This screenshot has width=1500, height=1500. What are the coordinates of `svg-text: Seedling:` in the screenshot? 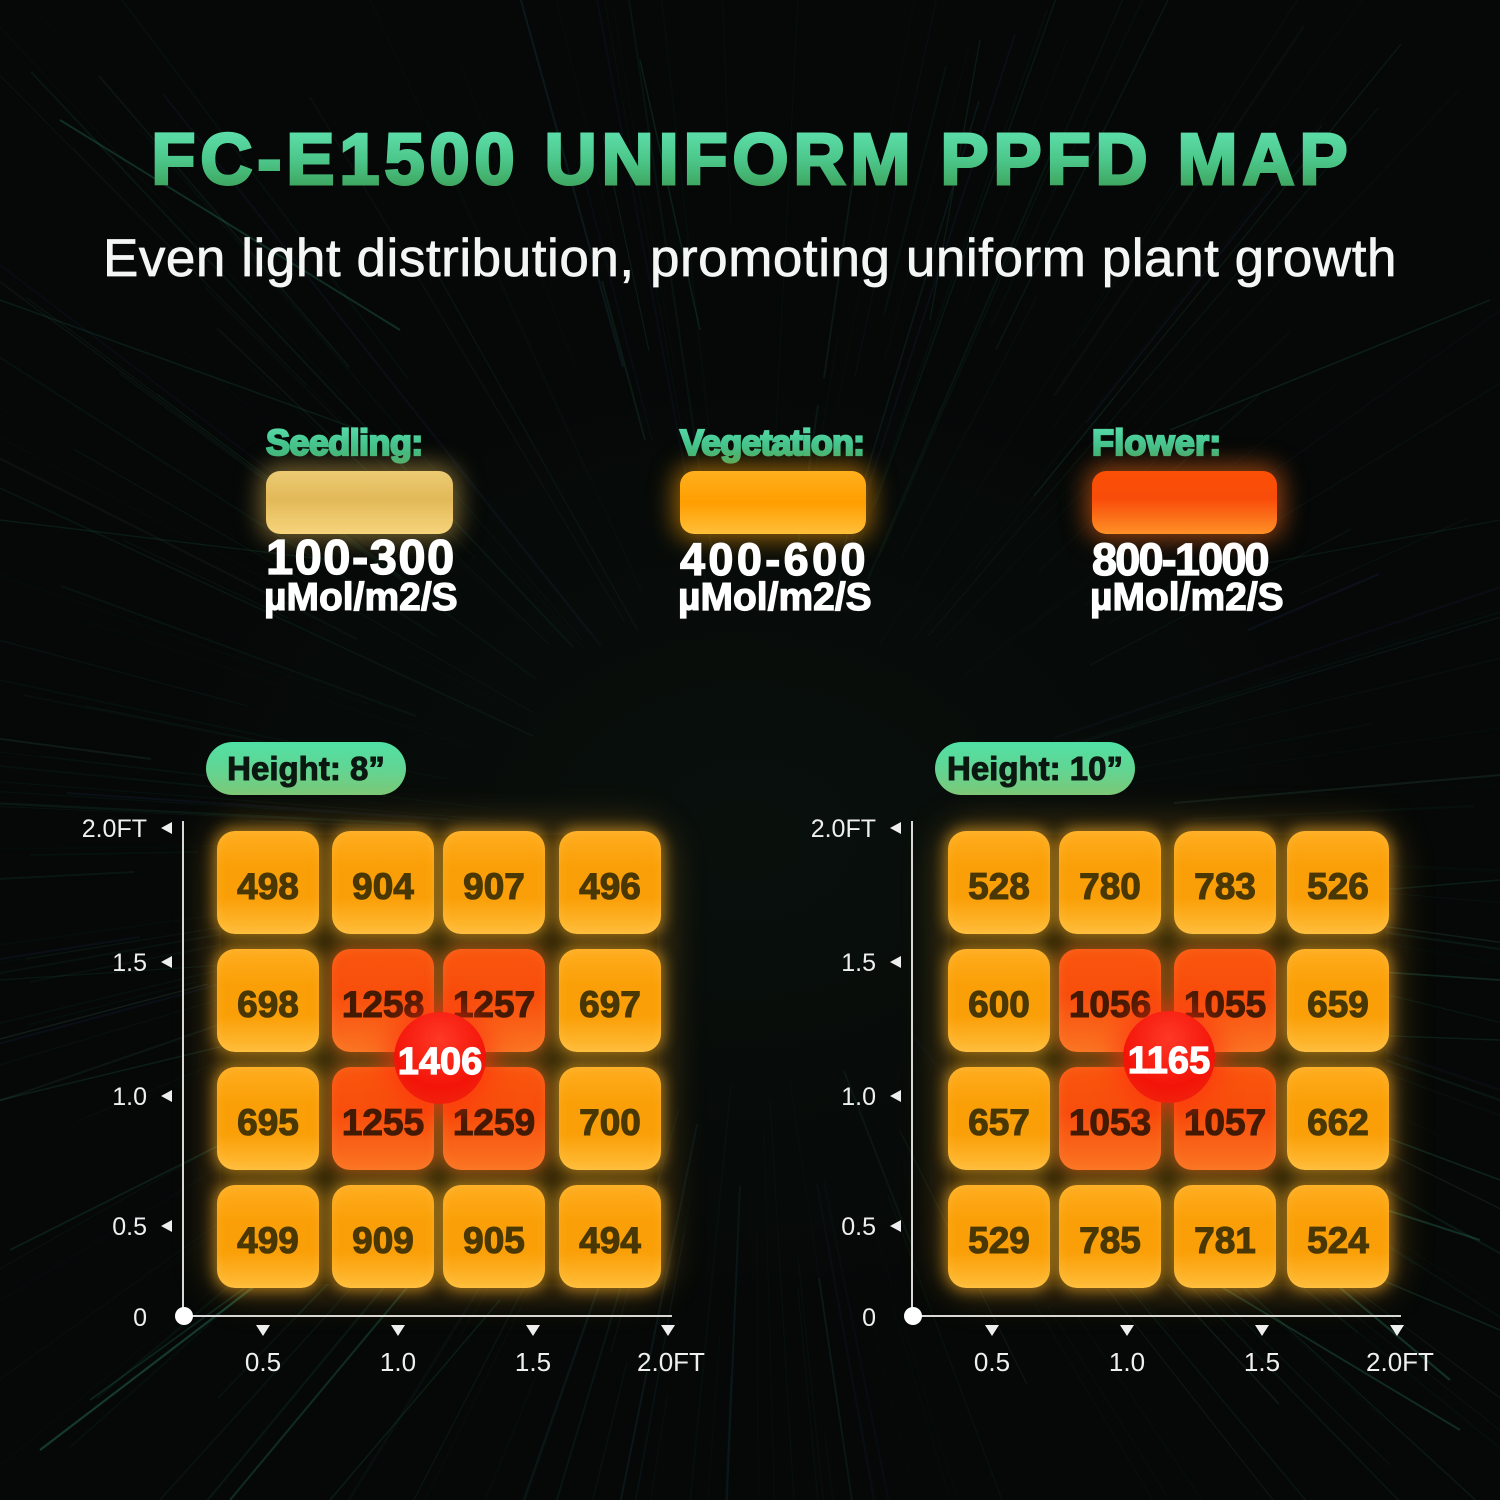 It's located at (344, 442).